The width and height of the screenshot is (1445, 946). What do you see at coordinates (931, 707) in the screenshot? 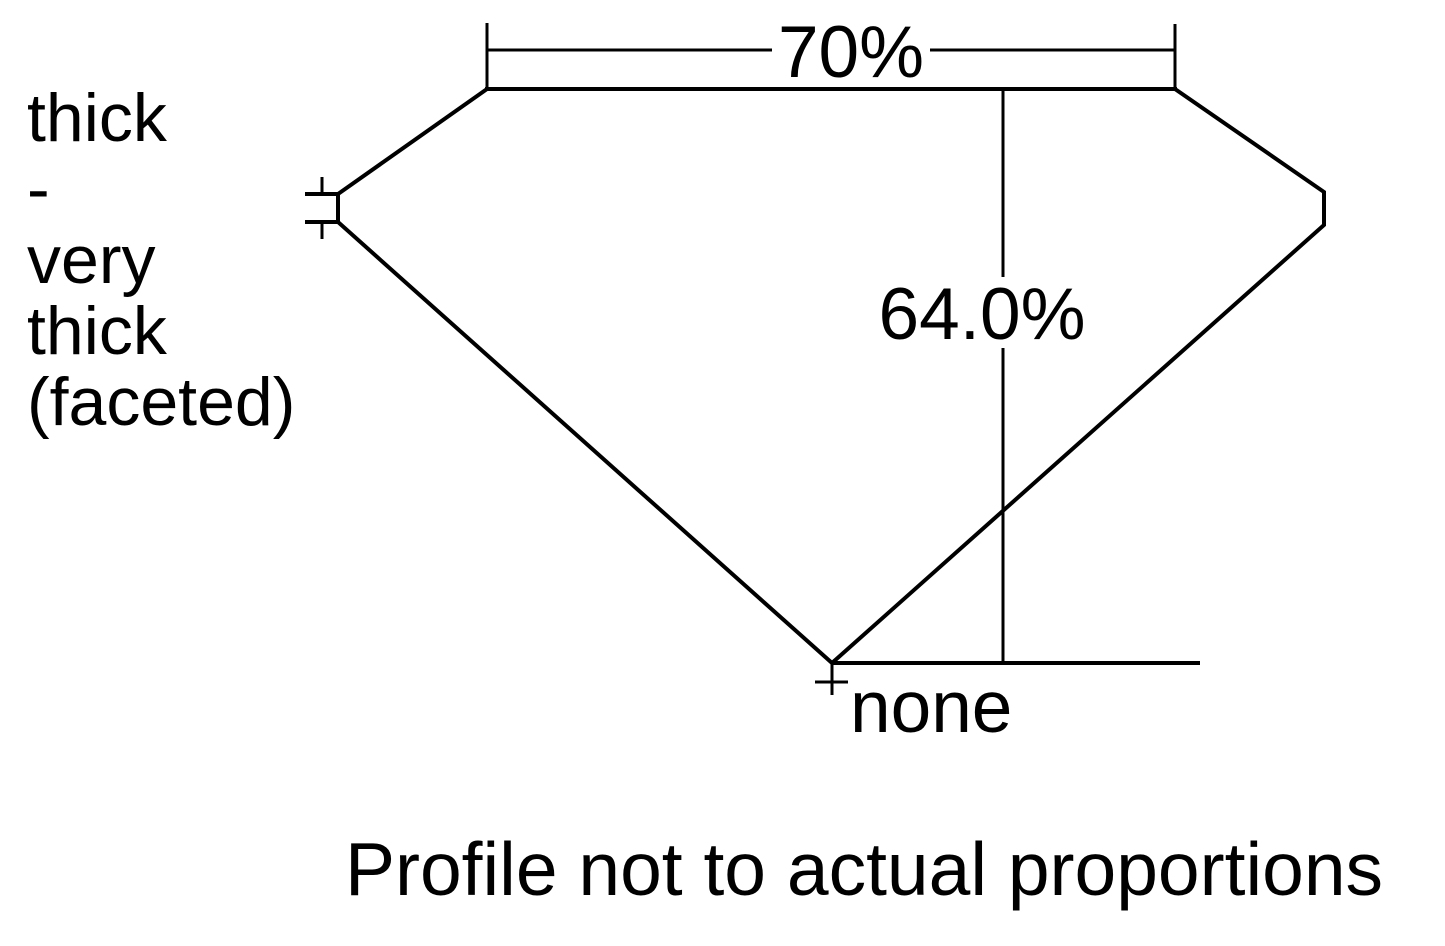
I see `culet-label: none` at bounding box center [931, 707].